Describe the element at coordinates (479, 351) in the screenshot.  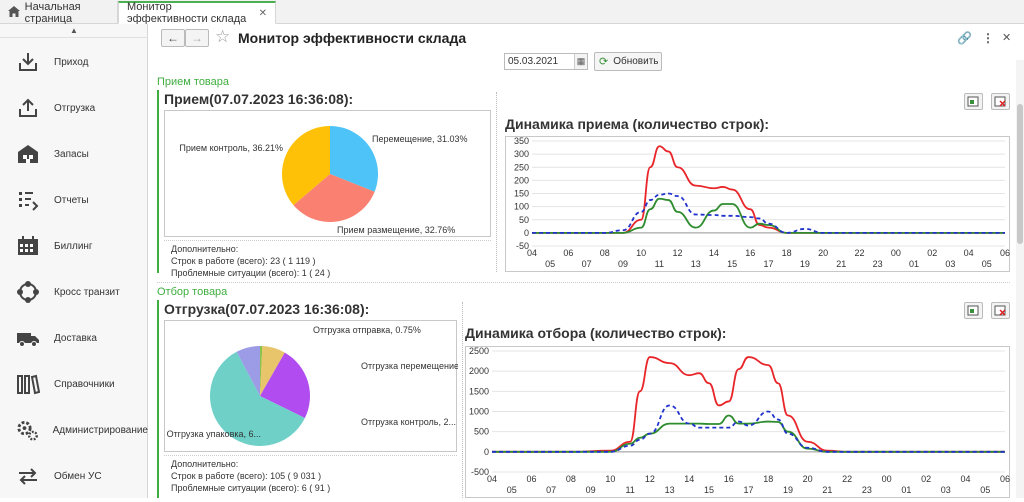
I see `y-tick-label: 2500` at that location.